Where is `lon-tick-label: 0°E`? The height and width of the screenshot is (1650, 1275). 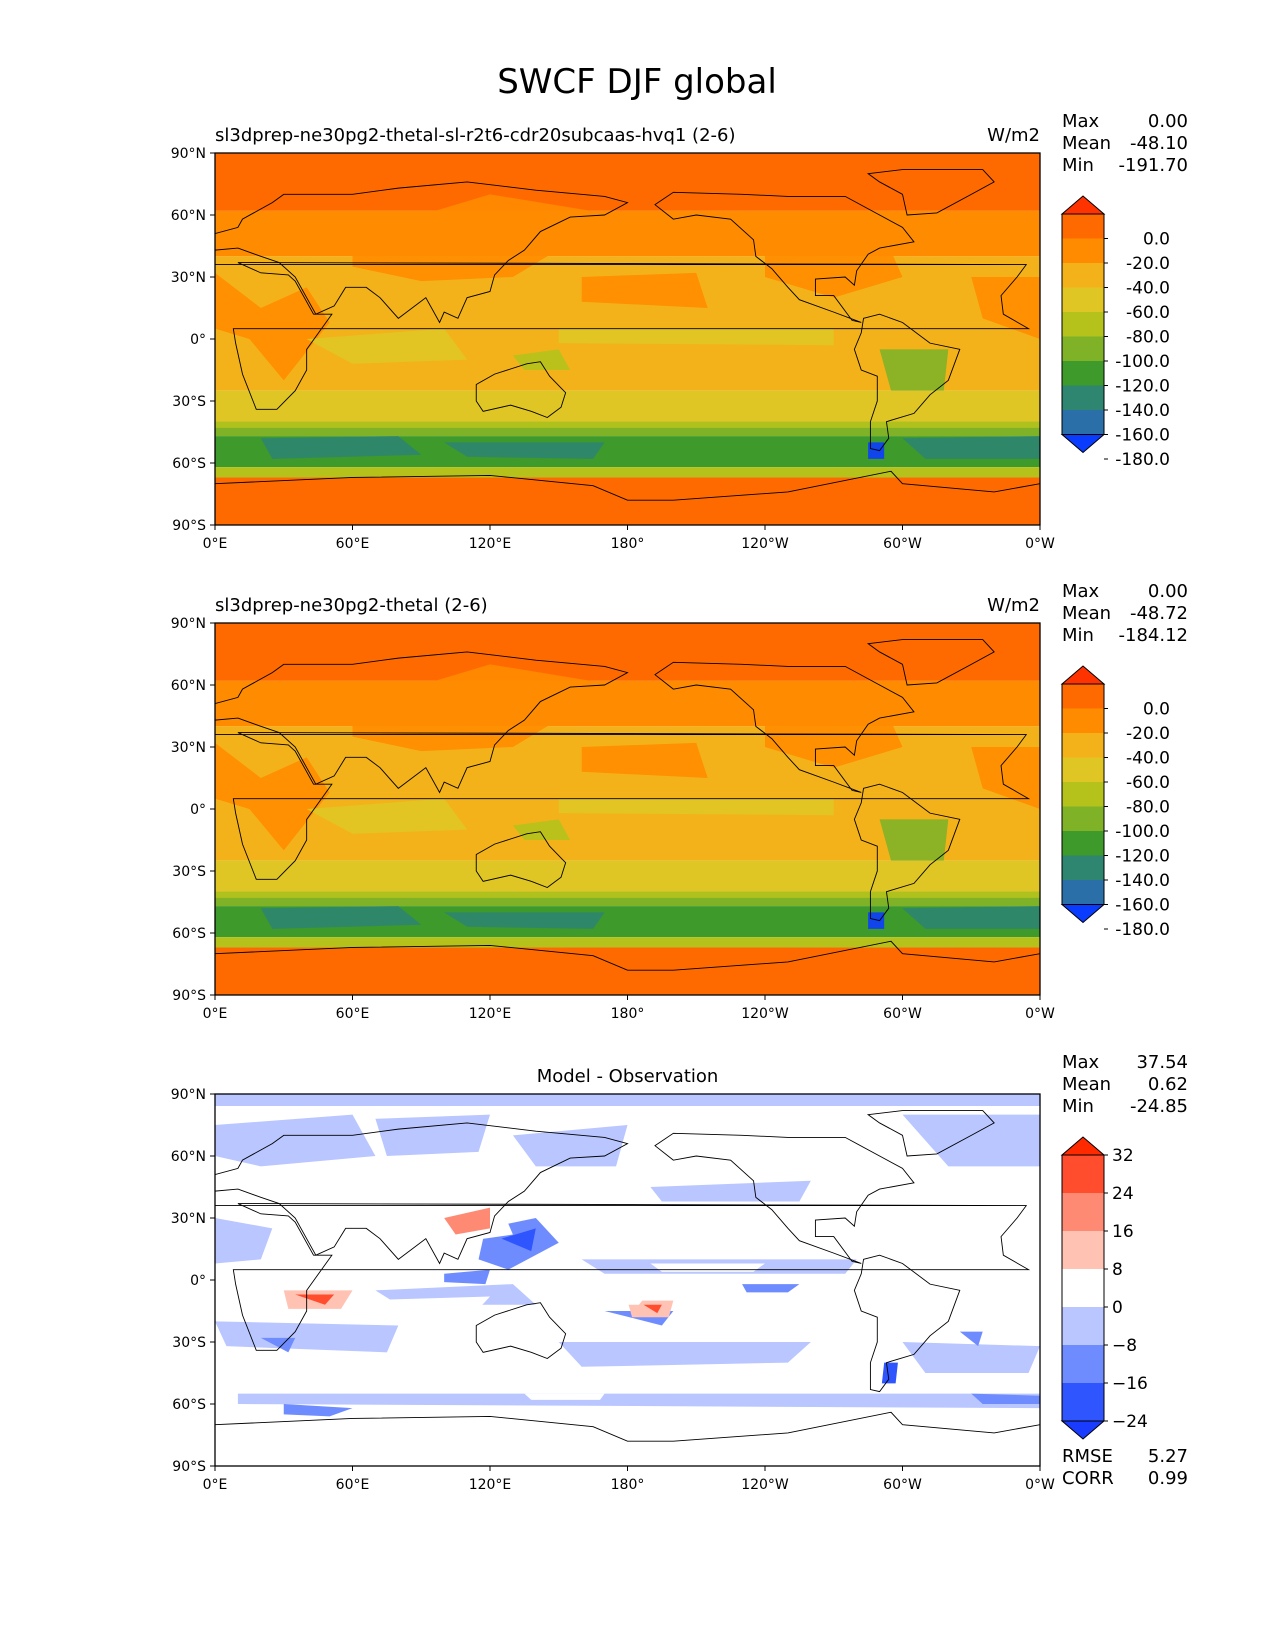 lon-tick-label: 0°E is located at coordinates (215, 1485).